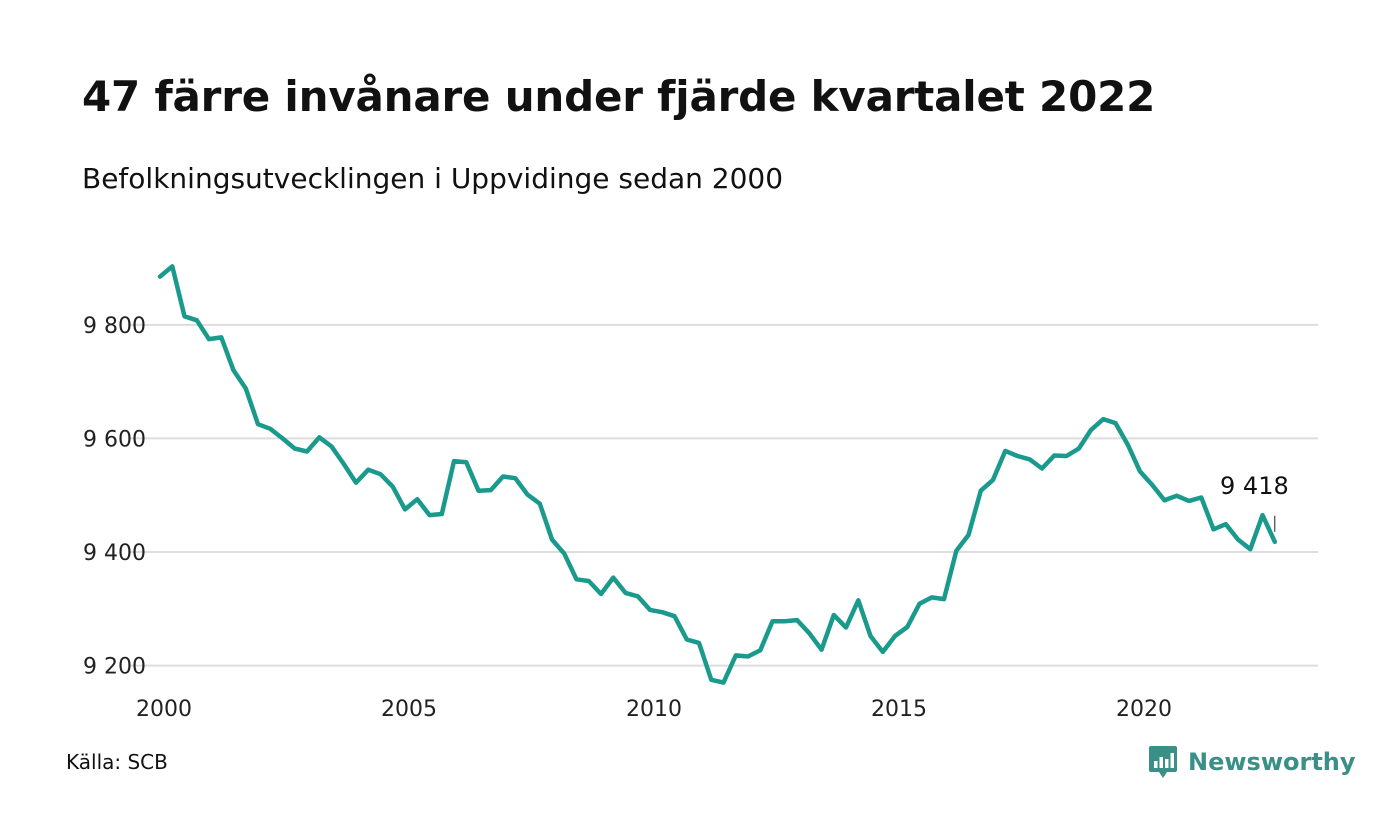 The image size is (1400, 840). Describe the element at coordinates (899, 709) in the screenshot. I see `x-tick-label: 2015` at that location.